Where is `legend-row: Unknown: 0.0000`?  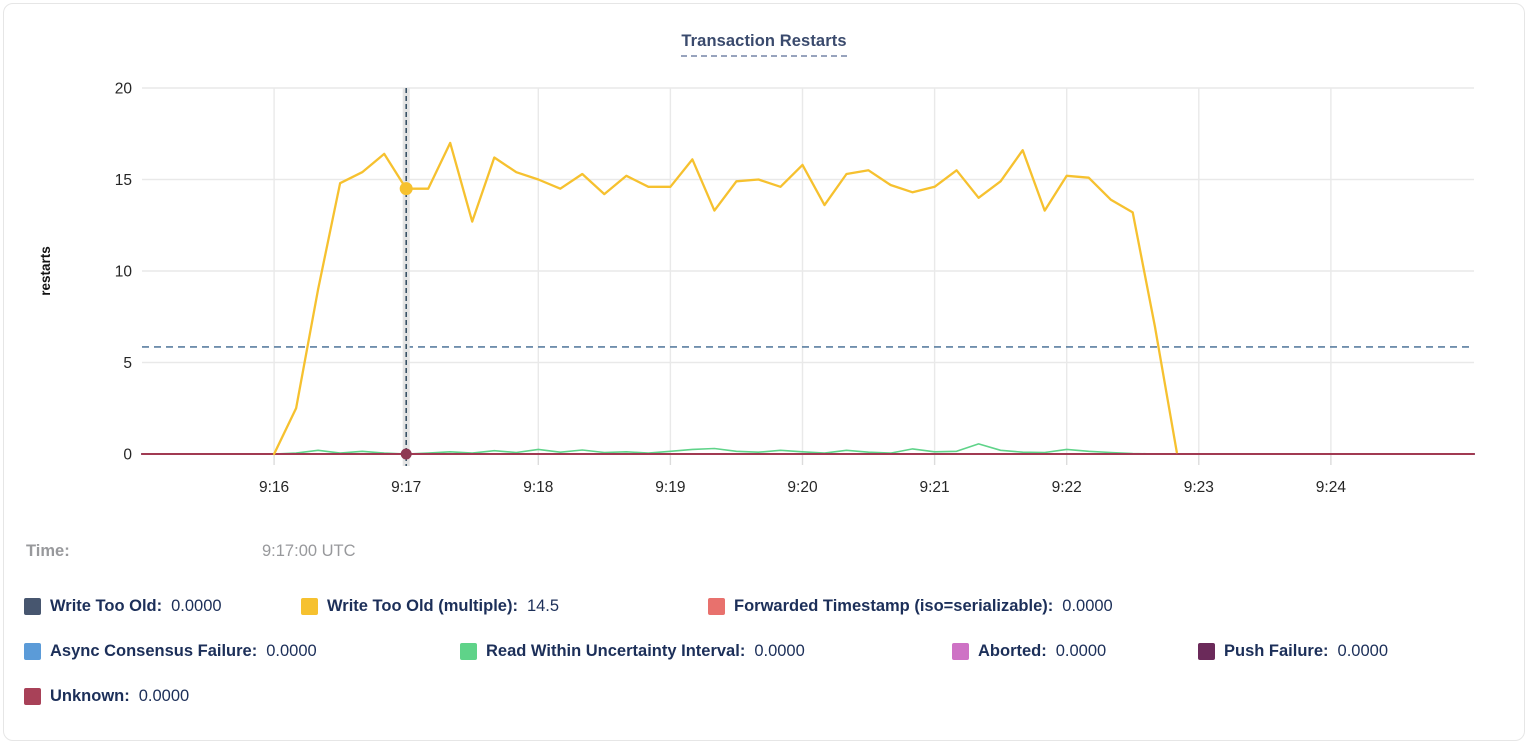 legend-row: Unknown: 0.0000 is located at coordinates (766, 696).